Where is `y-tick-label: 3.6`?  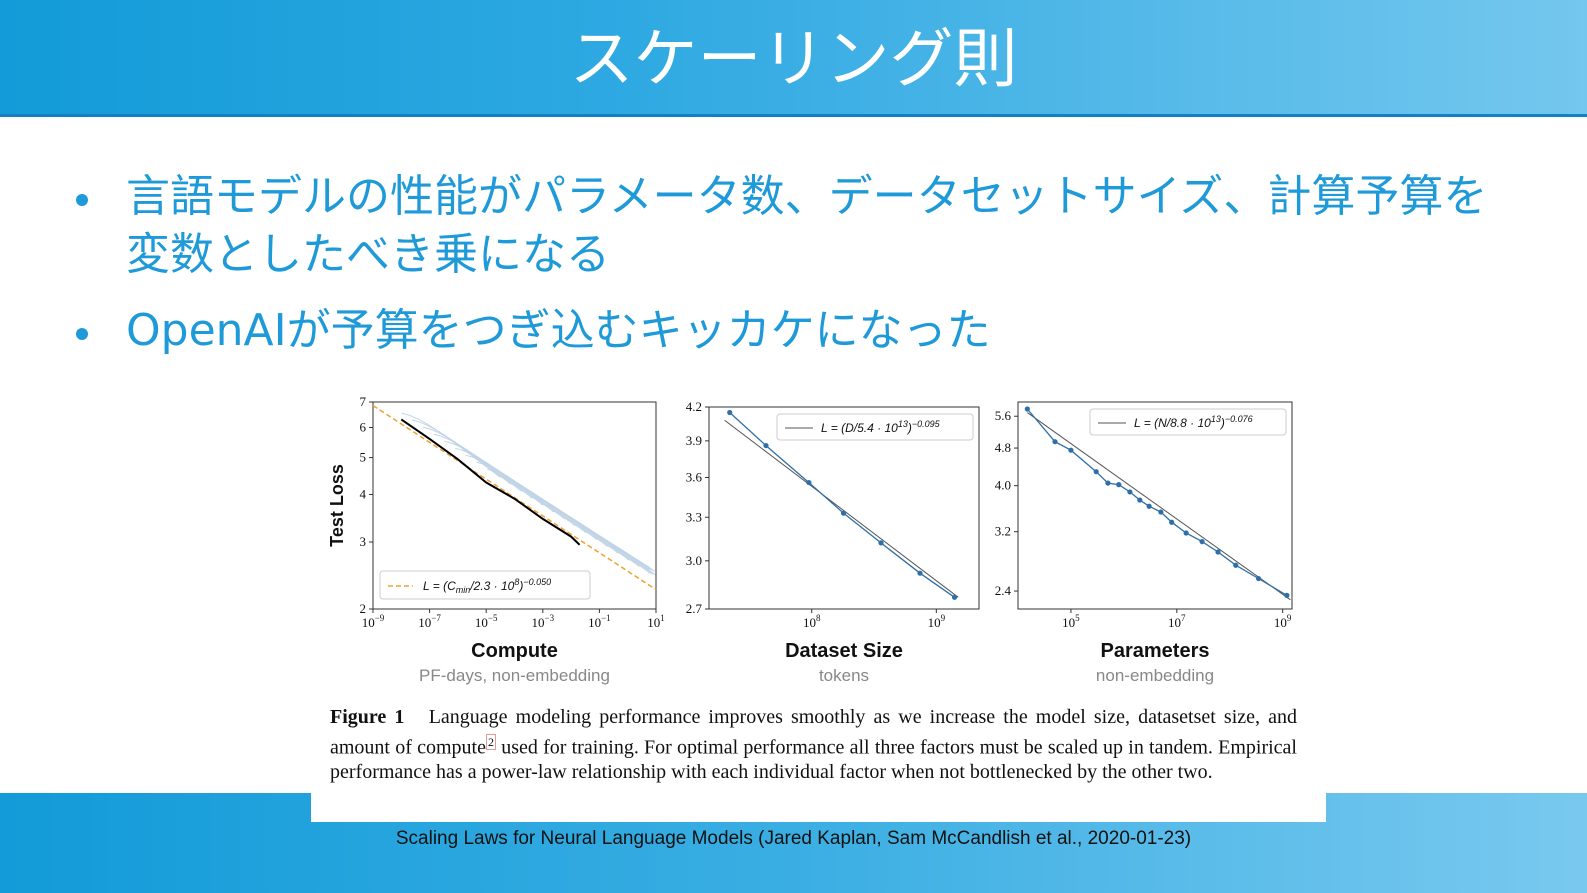 y-tick-label: 3.6 is located at coordinates (694, 476).